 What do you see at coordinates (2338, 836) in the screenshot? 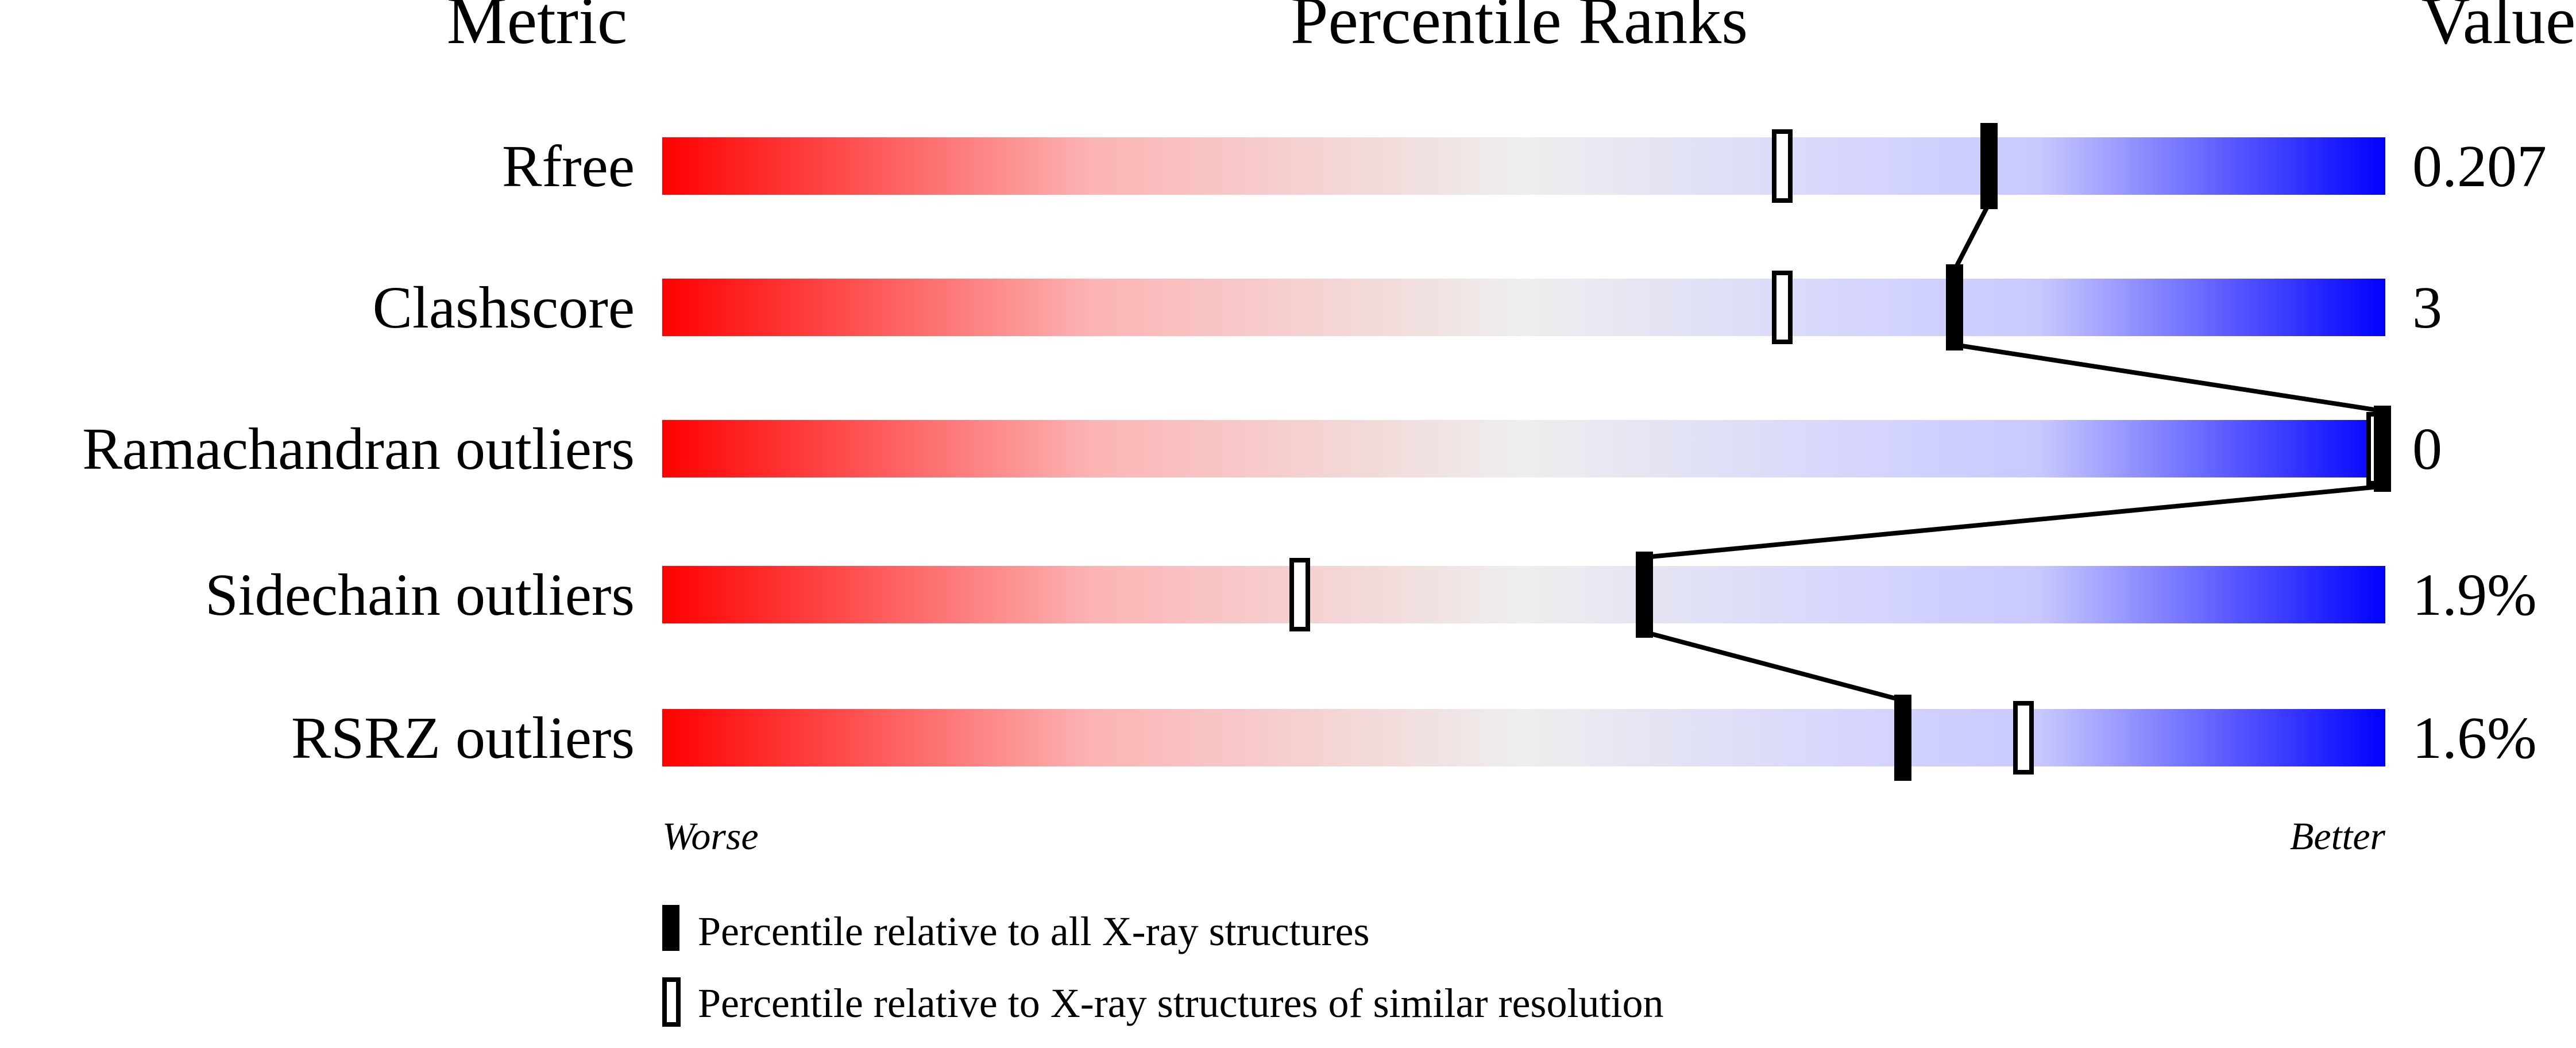
I see `axis-label-better: Better` at bounding box center [2338, 836].